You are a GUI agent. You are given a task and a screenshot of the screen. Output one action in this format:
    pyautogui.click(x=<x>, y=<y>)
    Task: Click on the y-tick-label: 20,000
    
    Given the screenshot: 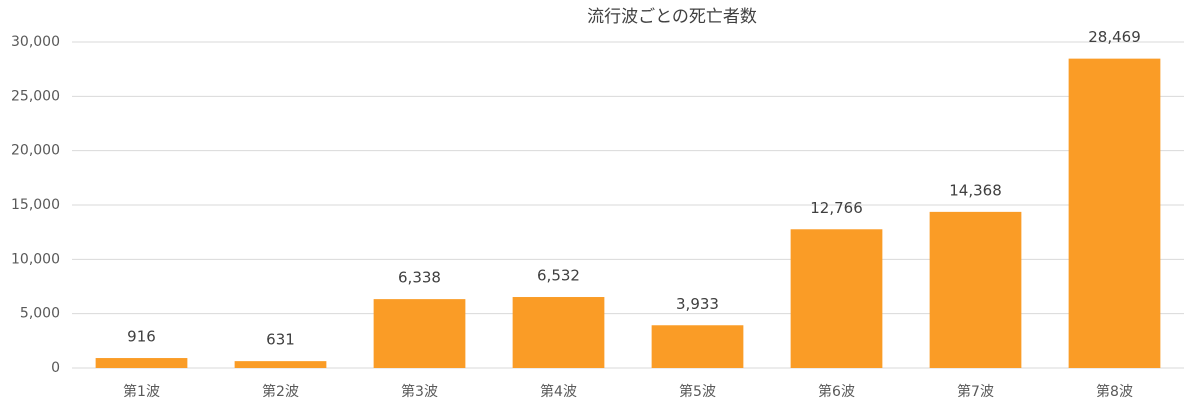 What is the action you would take?
    pyautogui.click(x=35, y=151)
    